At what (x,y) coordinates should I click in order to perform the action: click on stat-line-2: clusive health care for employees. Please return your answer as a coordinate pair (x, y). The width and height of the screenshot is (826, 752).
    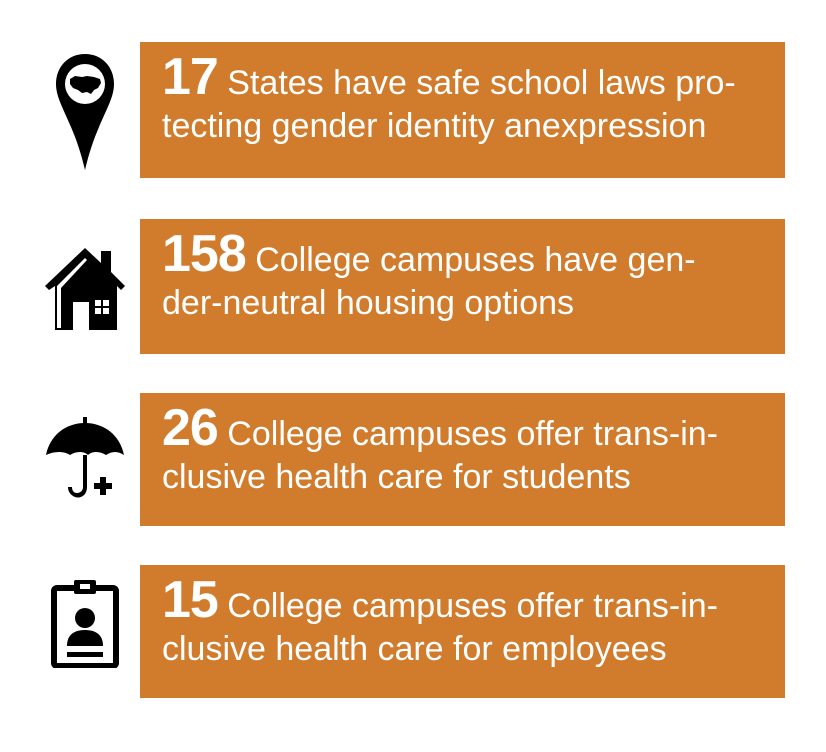
    Looking at the image, I should click on (414, 649).